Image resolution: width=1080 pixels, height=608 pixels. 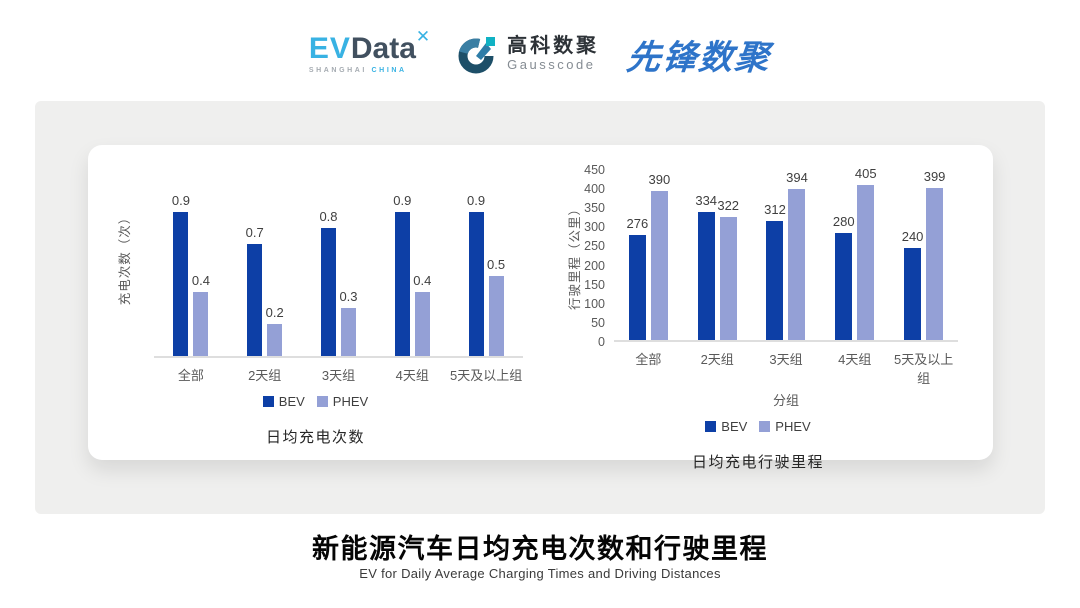 I want to click on bar-value-label: 0.7, so click(x=254, y=232).